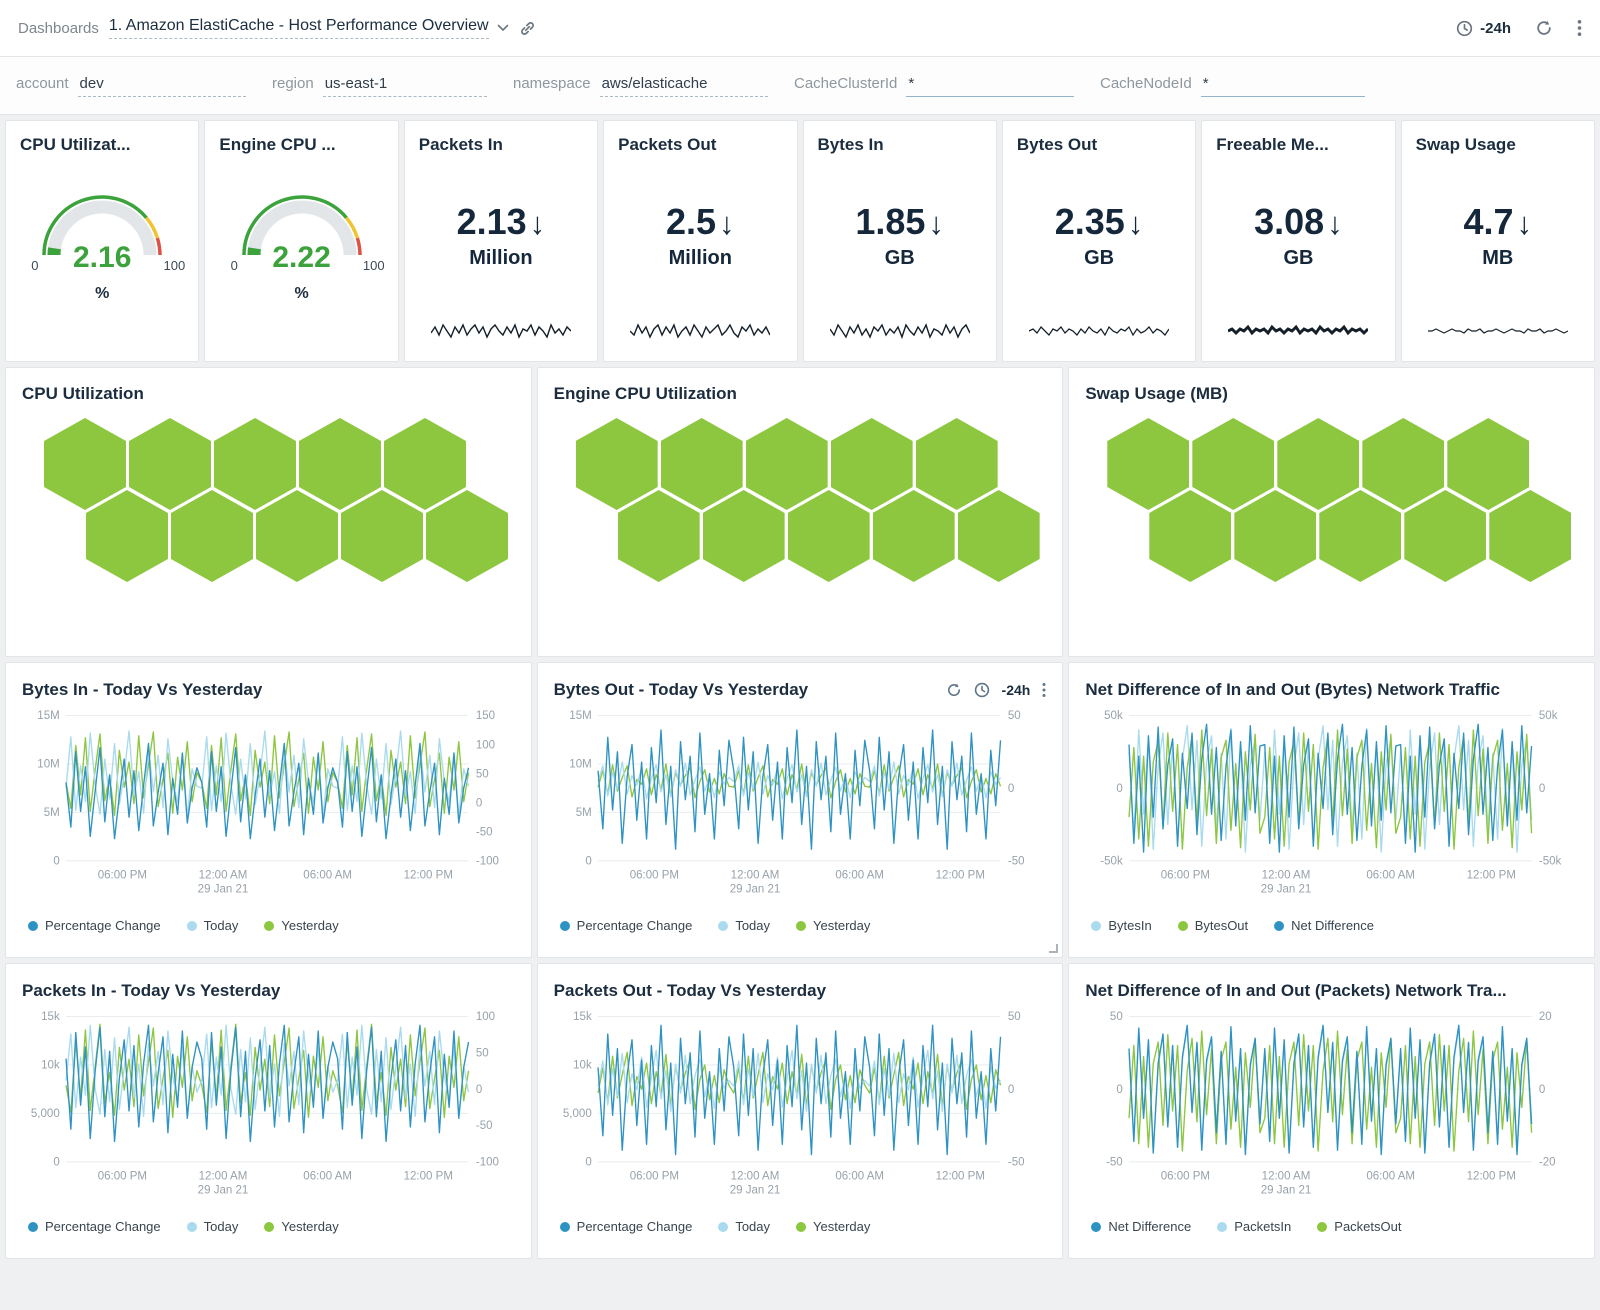  I want to click on stat-card-swap-usage: Swap Usage 4.7 ↓ MB, so click(1497, 241).